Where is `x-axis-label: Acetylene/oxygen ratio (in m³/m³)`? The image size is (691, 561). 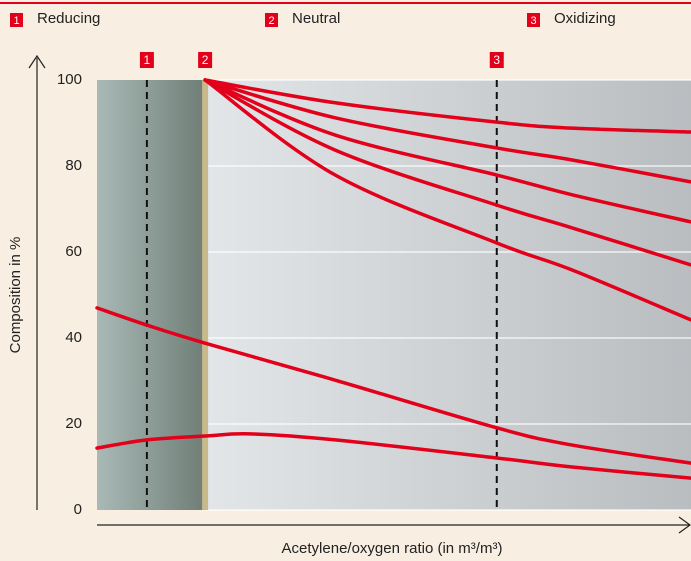
x-axis-label: Acetylene/oxygen ratio (in m³/m³) is located at coordinates (392, 548).